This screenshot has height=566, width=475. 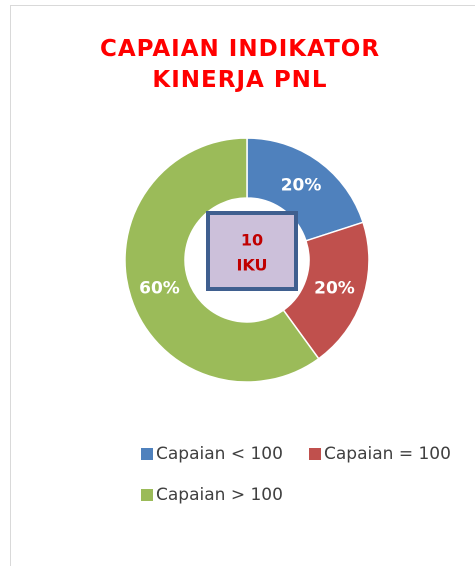 What do you see at coordinates (159, 288) in the screenshot?
I see `value-label: 60%` at bounding box center [159, 288].